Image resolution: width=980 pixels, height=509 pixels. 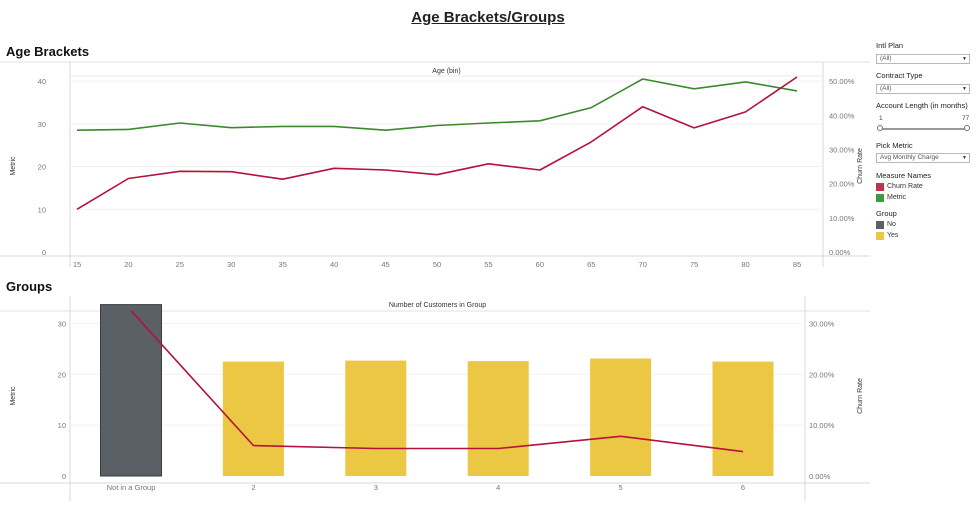 What do you see at coordinates (893, 235) in the screenshot?
I see `legend-label: Yes` at bounding box center [893, 235].